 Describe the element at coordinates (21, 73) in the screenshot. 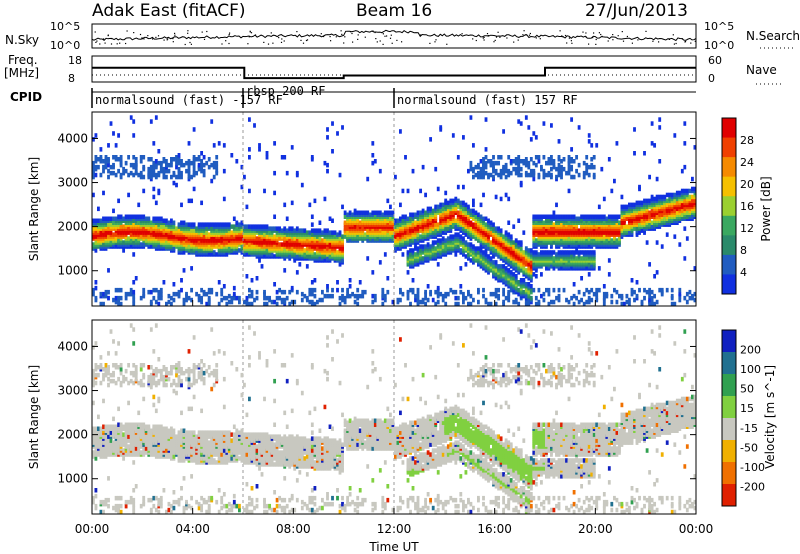

I see `freq-unit: [MHz]` at that location.